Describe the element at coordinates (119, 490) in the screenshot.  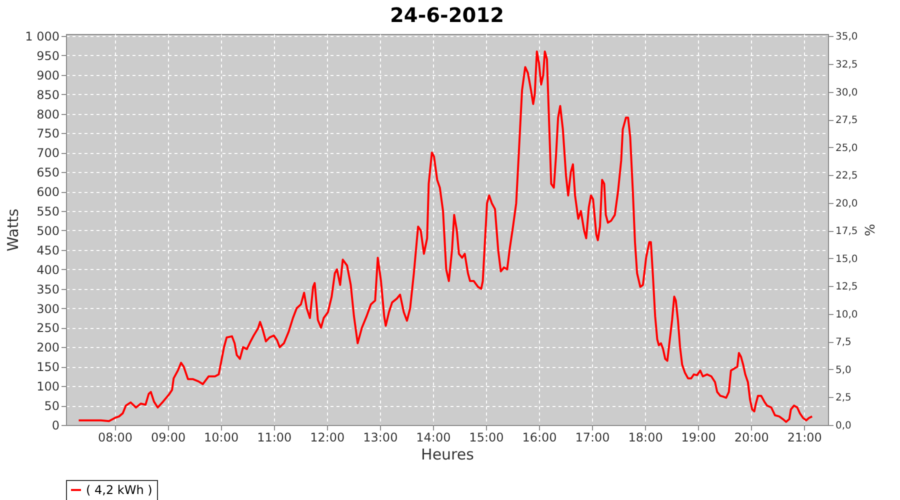
I see `legend-label: ( 4,2 kWh )` at that location.